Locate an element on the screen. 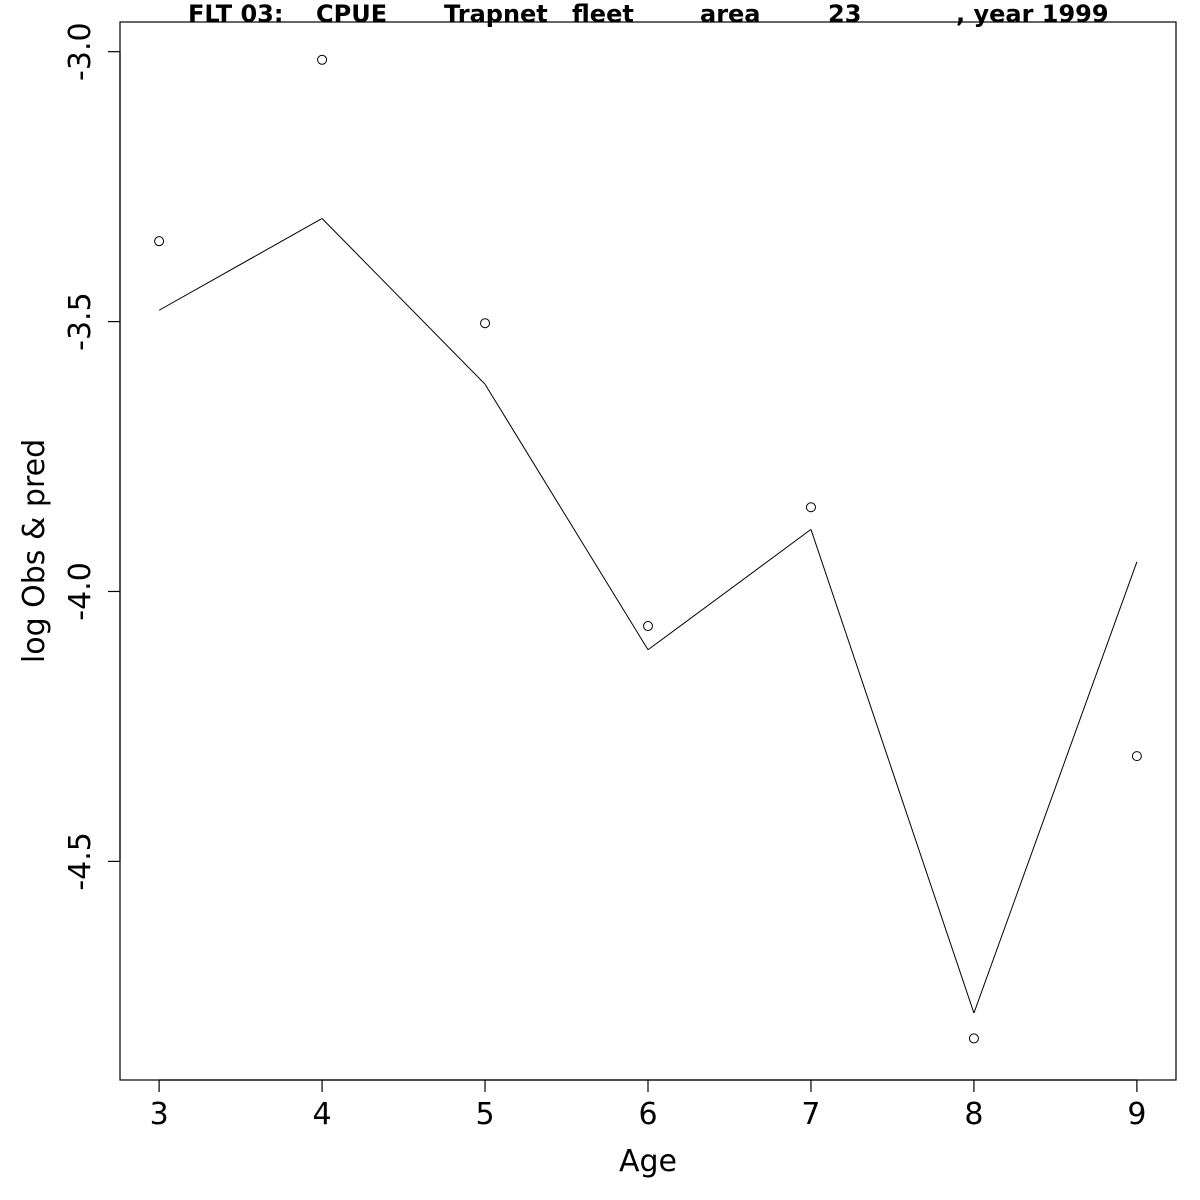 This screenshot has height=1200, width=1200. y-tick-label: -3.0 is located at coordinates (80, 51).